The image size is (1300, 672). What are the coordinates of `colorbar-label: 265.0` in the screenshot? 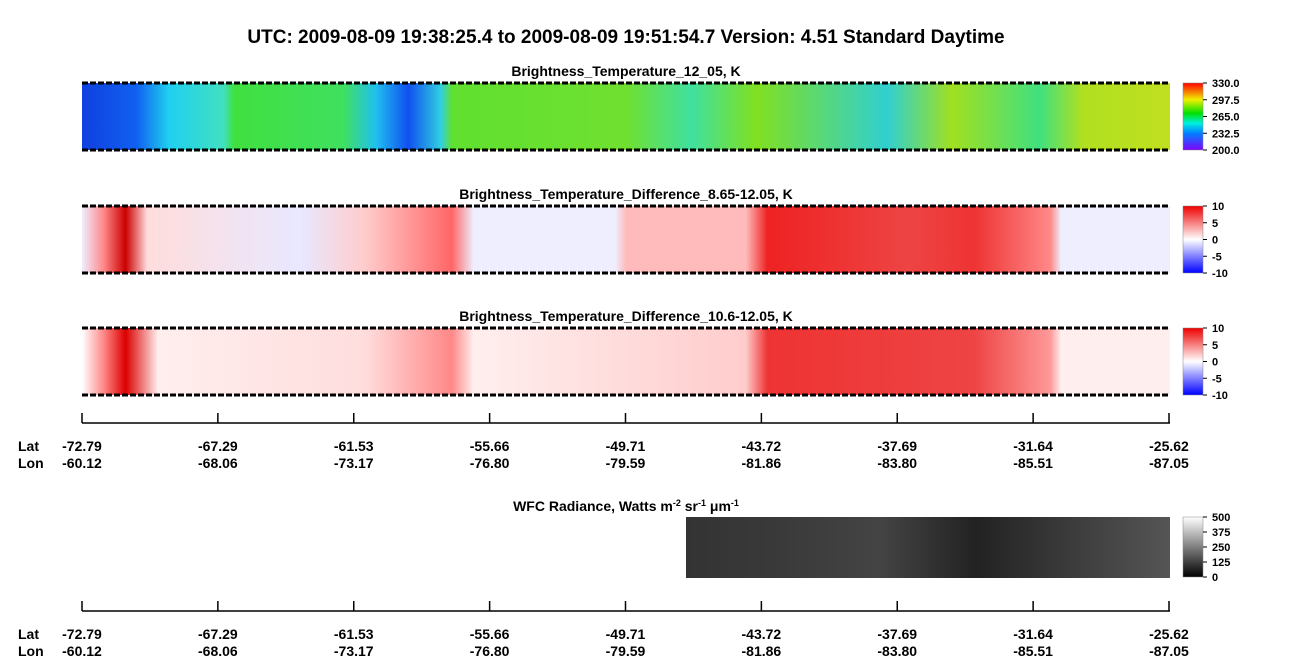 It's located at (1226, 118).